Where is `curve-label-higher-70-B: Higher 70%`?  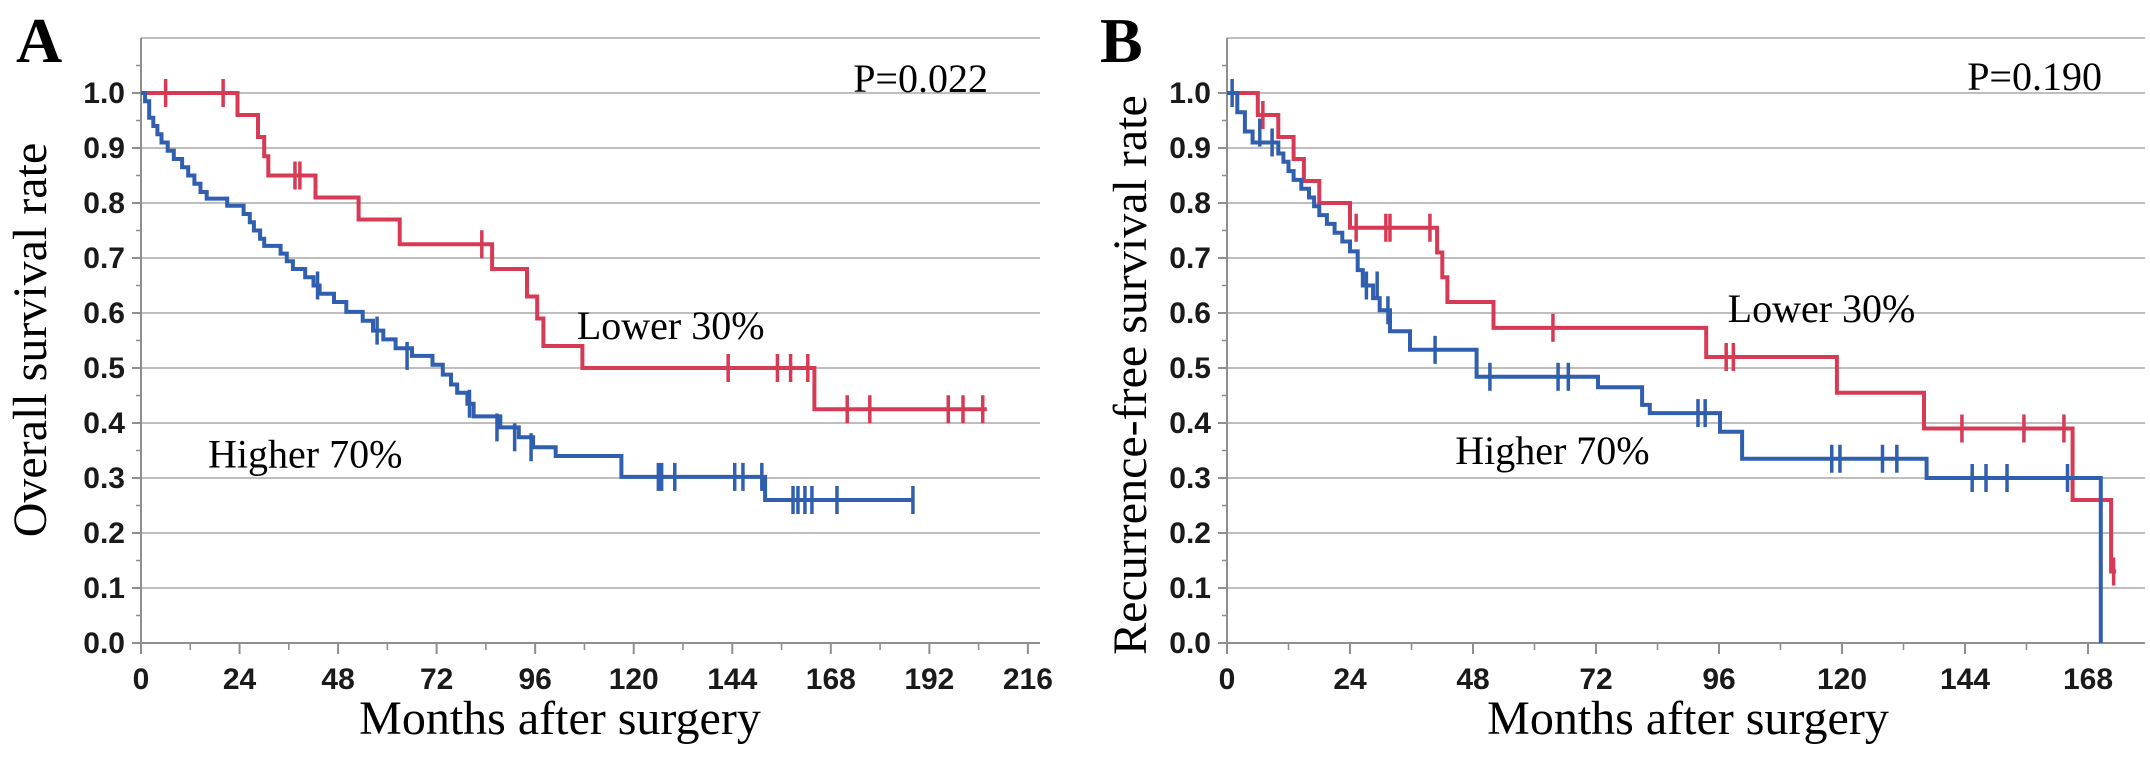
curve-label-higher-70-B: Higher 70% is located at coordinates (1552, 450).